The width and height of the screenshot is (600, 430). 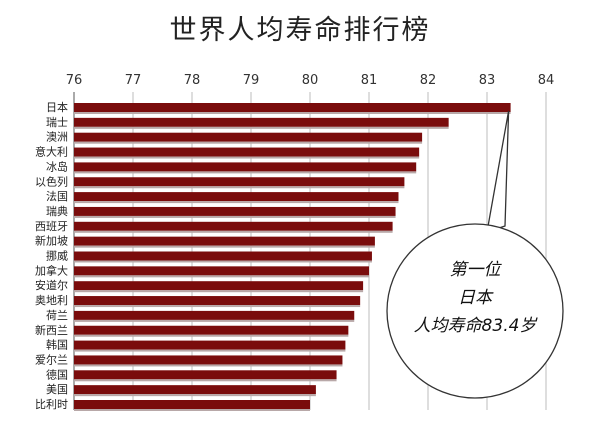 I want to click on category-label: 比利时, so click(x=51, y=404).